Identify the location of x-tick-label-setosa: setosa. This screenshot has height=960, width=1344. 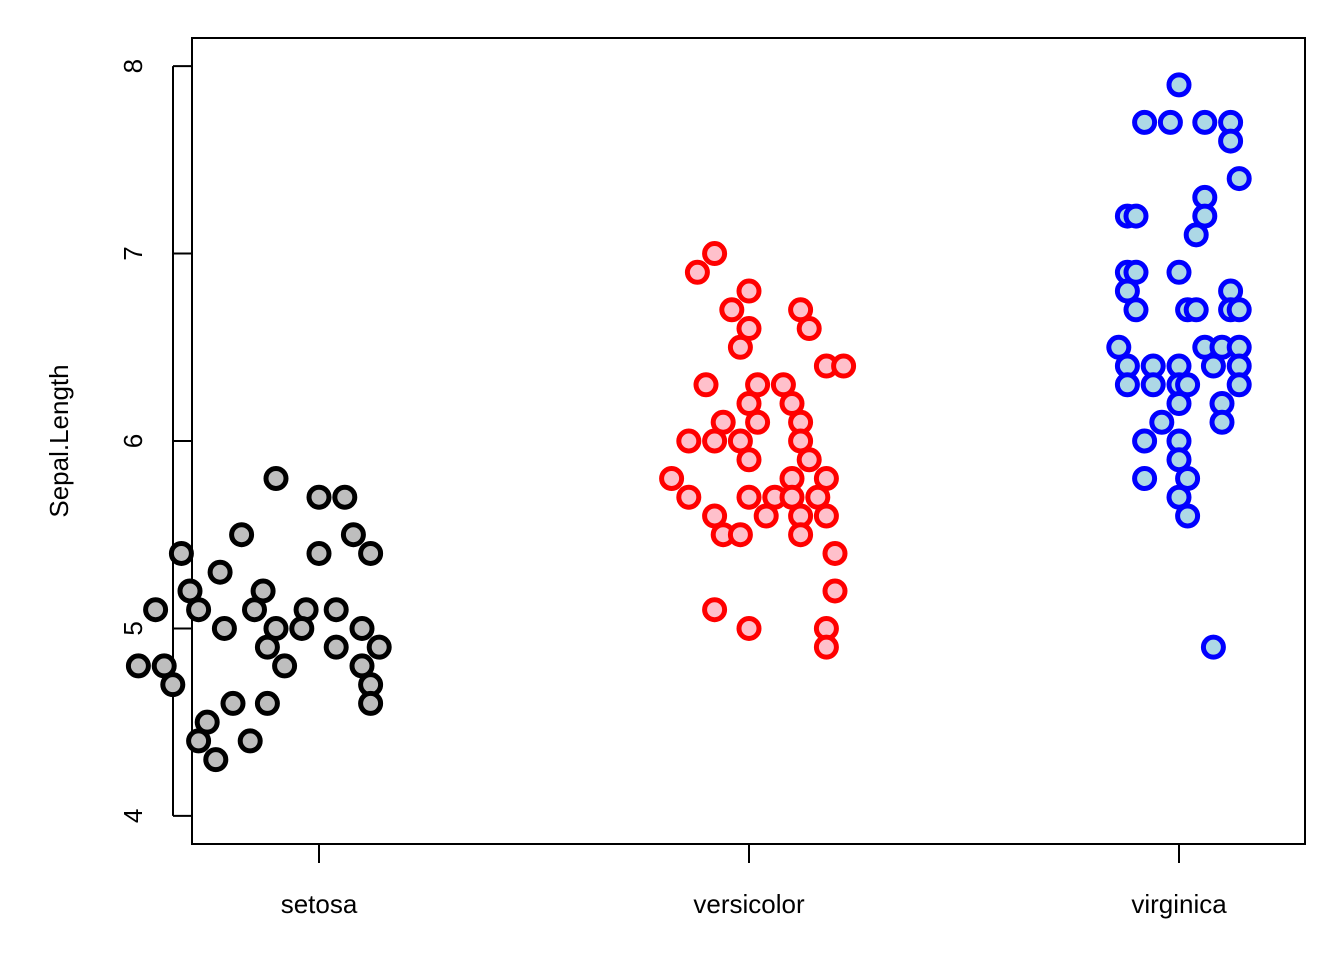
(319, 904).